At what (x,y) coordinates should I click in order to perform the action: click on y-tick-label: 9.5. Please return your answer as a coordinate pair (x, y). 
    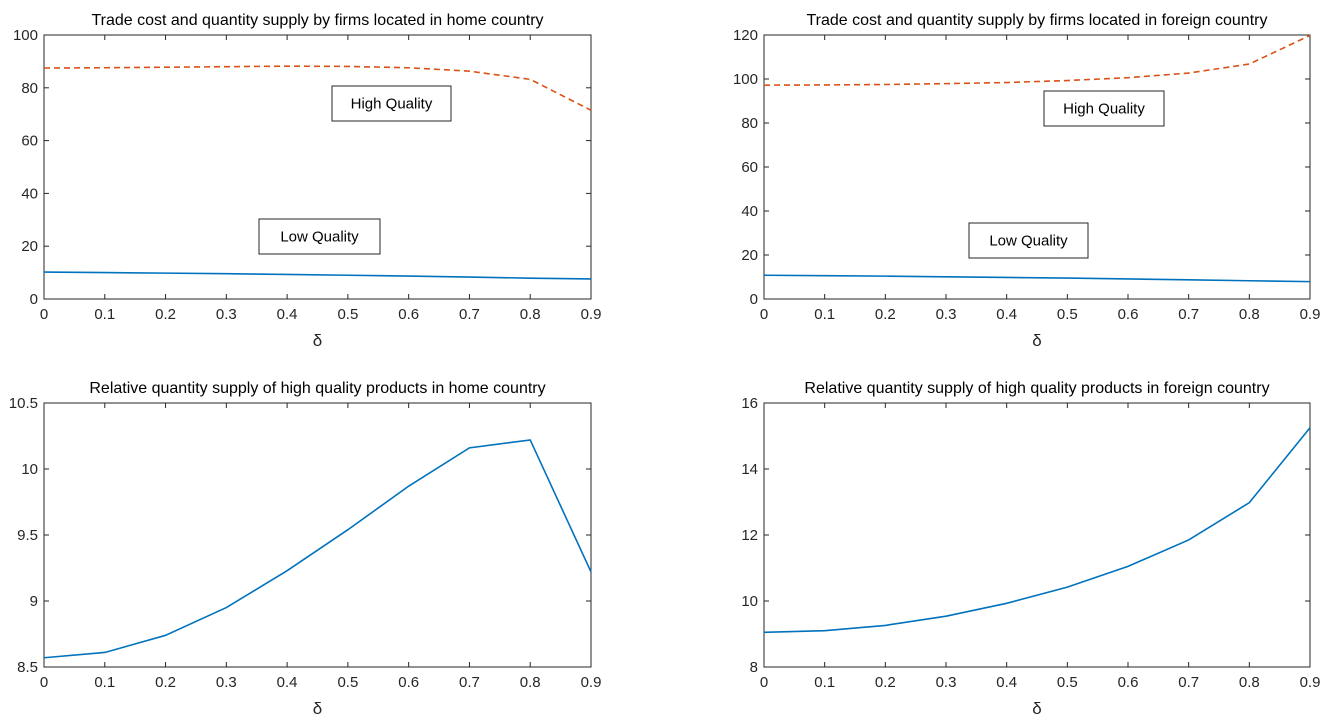
    Looking at the image, I should click on (27, 535).